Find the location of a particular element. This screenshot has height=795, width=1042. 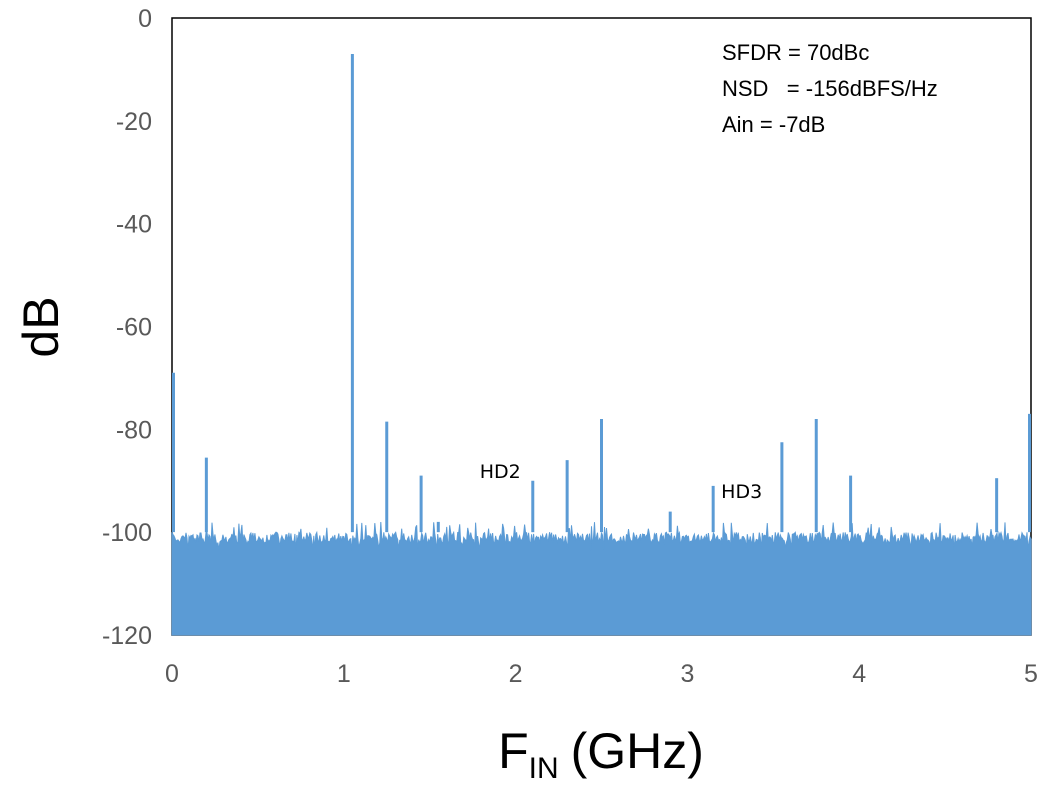

y-tick-label: -80 is located at coordinates (134, 430).